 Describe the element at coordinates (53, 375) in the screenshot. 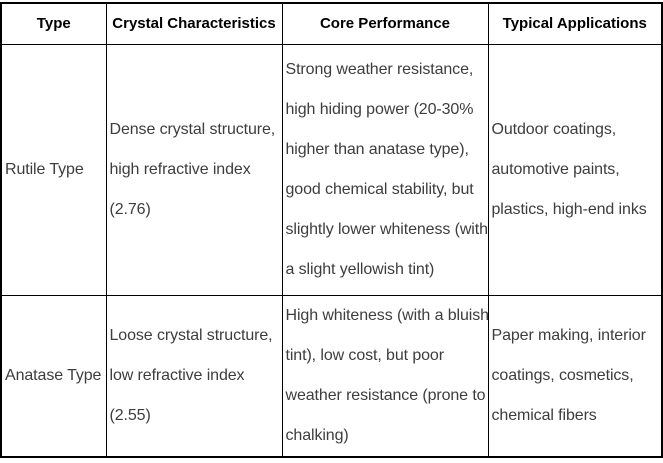

I see `cell-anatase-type: Anatase Type` at that location.